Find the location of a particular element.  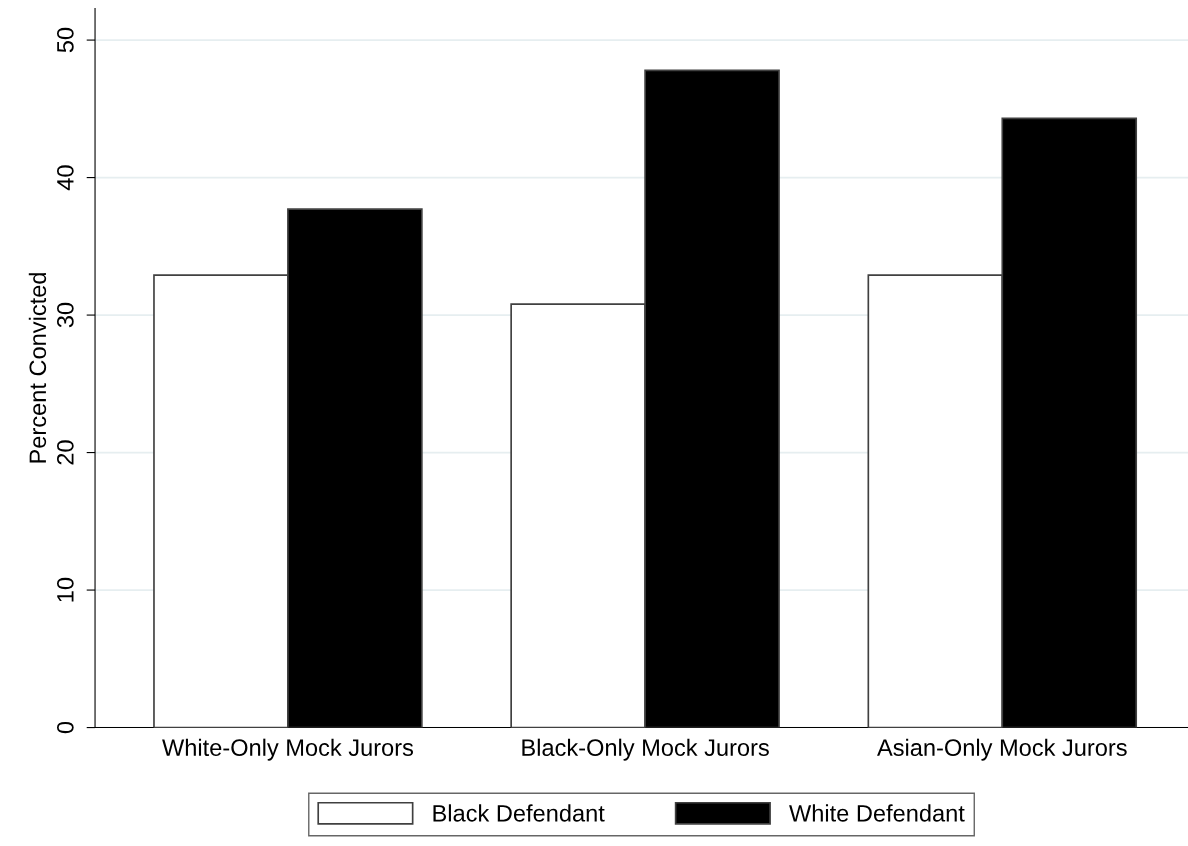

y-tick-label: 30 is located at coordinates (65, 315).